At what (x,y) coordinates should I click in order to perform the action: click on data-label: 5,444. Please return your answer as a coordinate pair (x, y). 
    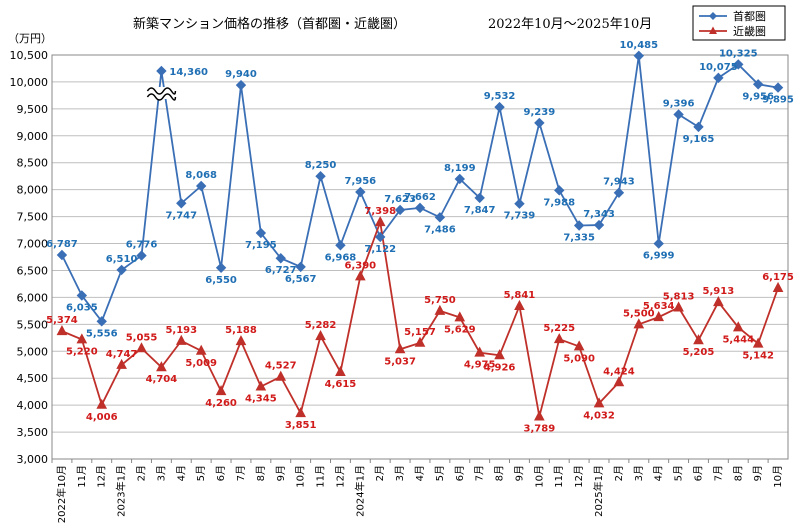
    Looking at the image, I should click on (738, 339).